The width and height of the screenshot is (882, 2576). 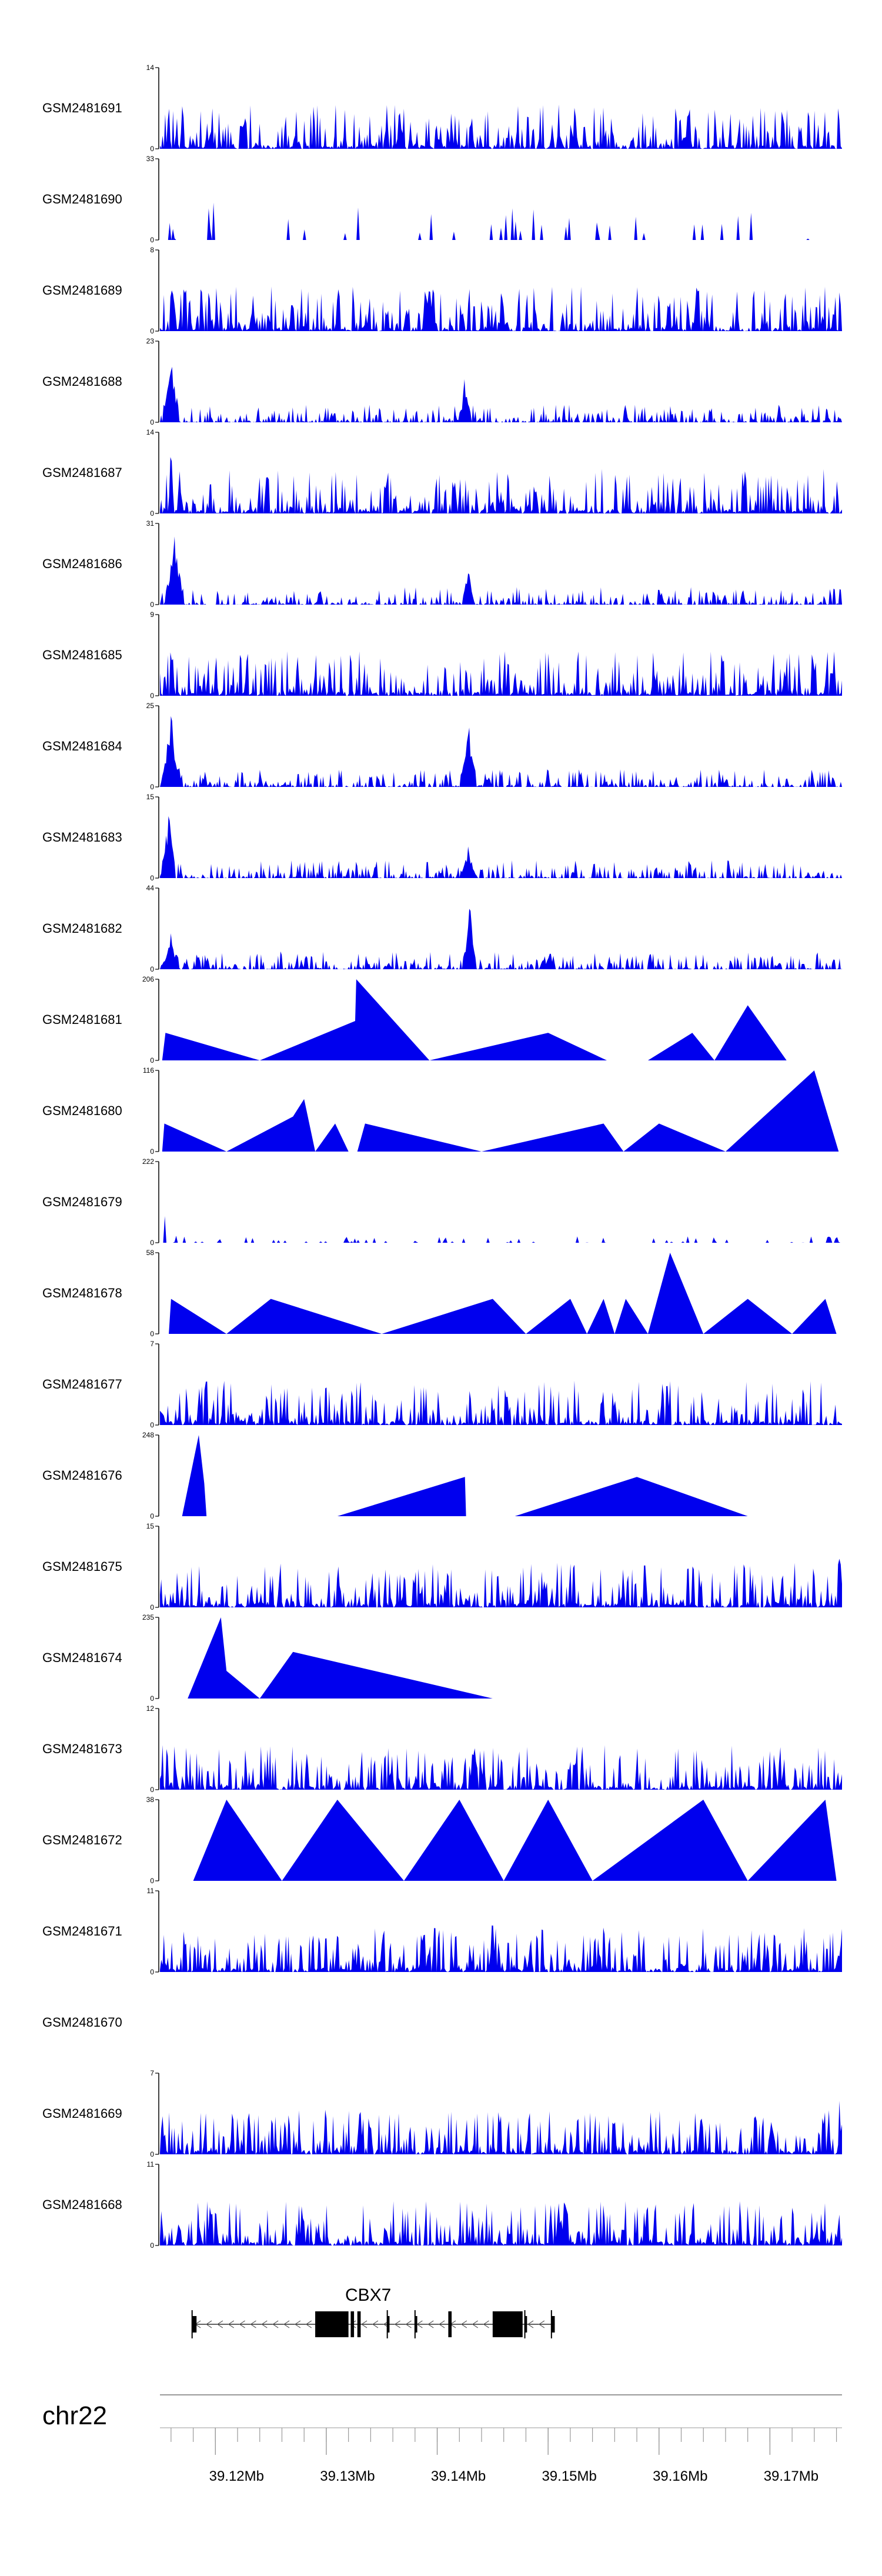 What do you see at coordinates (442, 1384) in the screenshot?
I see `track-GSM2481677: GSM2481677 7 0` at bounding box center [442, 1384].